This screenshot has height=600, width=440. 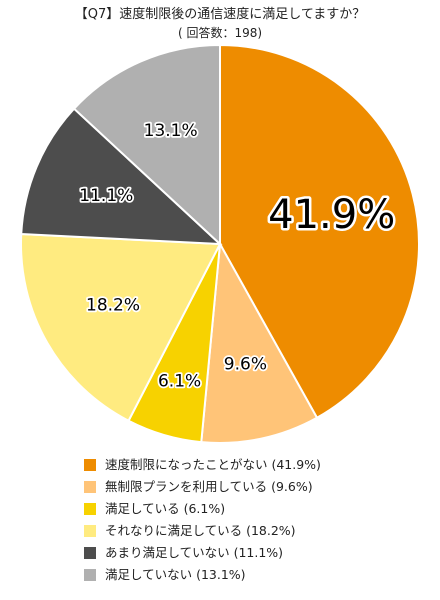 I want to click on legend-label: 速度制限になったことがない (41.9%), so click(x=213, y=464).